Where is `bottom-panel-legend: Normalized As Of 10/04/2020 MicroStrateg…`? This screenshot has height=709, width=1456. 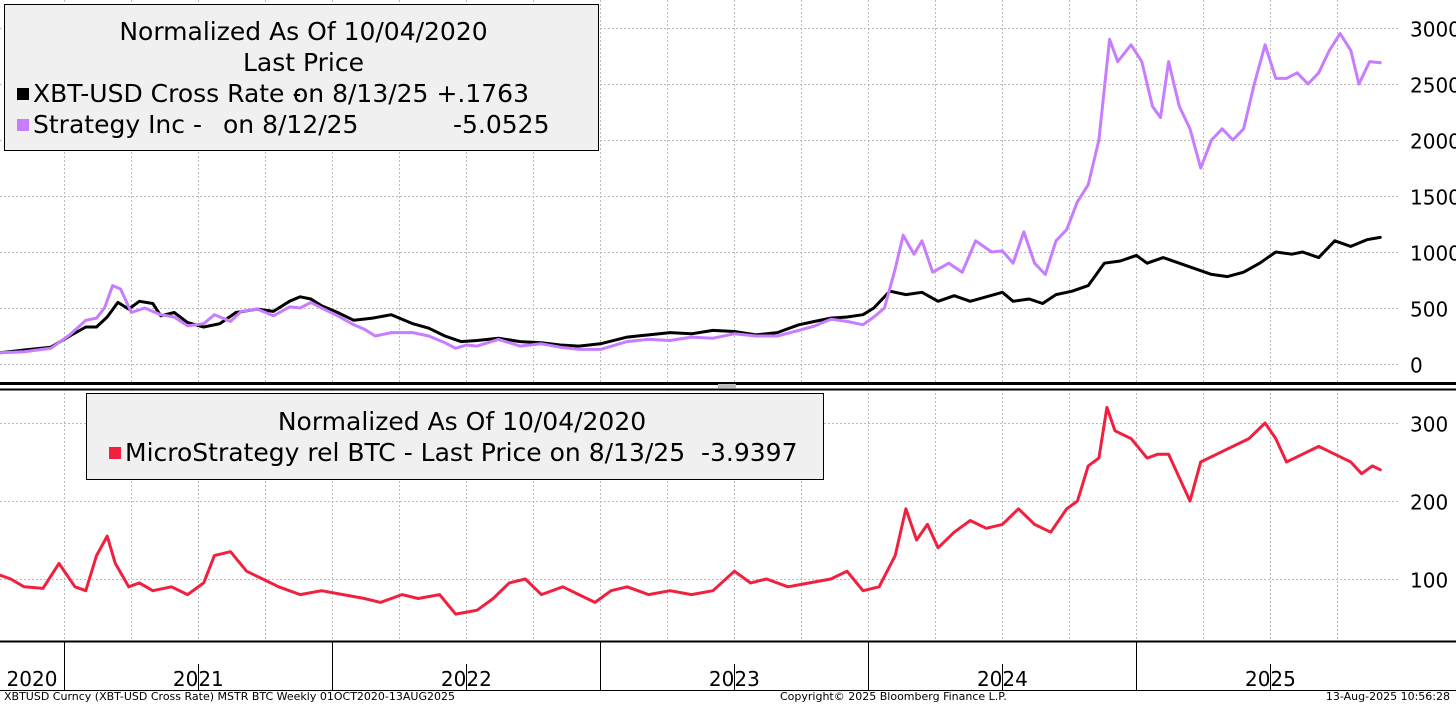
bottom-panel-legend: Normalized As Of 10/04/2020 MicroStrateg… is located at coordinates (455, 436).